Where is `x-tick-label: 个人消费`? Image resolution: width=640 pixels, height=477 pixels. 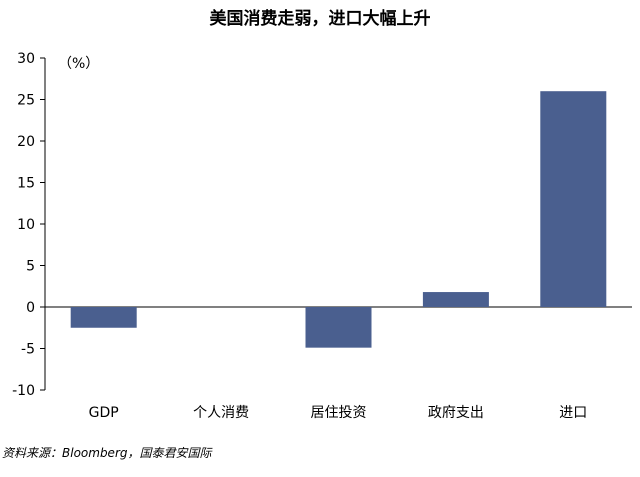 x-tick-label: 个人消费 is located at coordinates (221, 413).